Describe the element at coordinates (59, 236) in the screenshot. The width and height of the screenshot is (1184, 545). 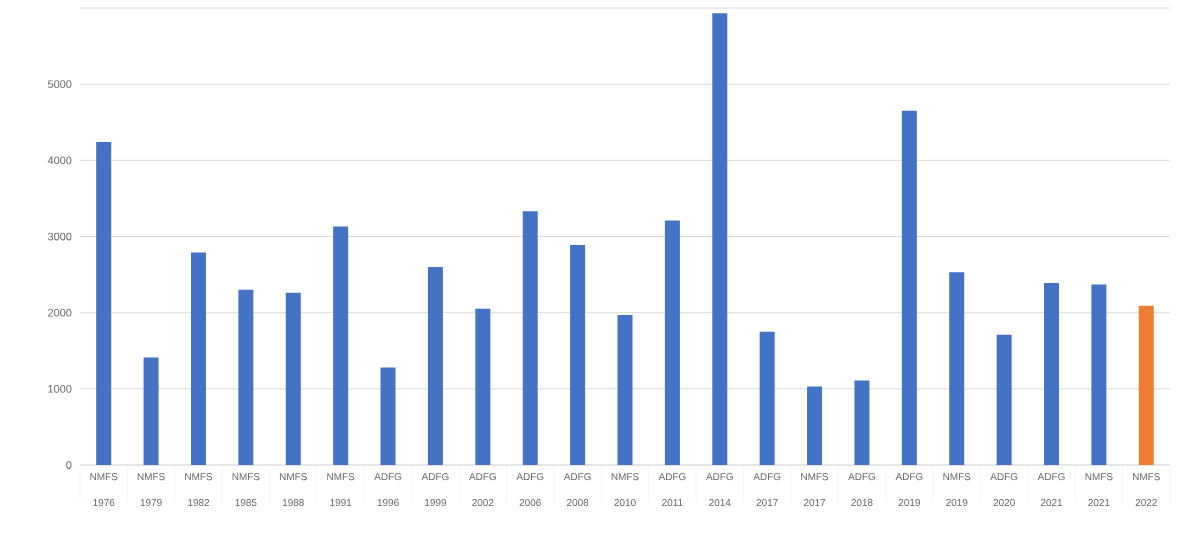
I see `y-tick-label: 3000` at that location.